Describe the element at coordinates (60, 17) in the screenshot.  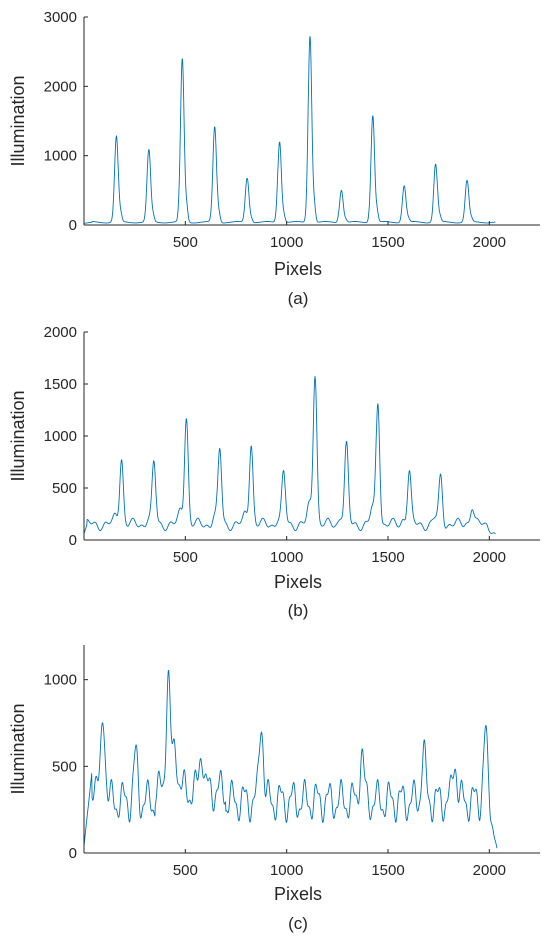
I see `y-tick-label: 3000` at that location.